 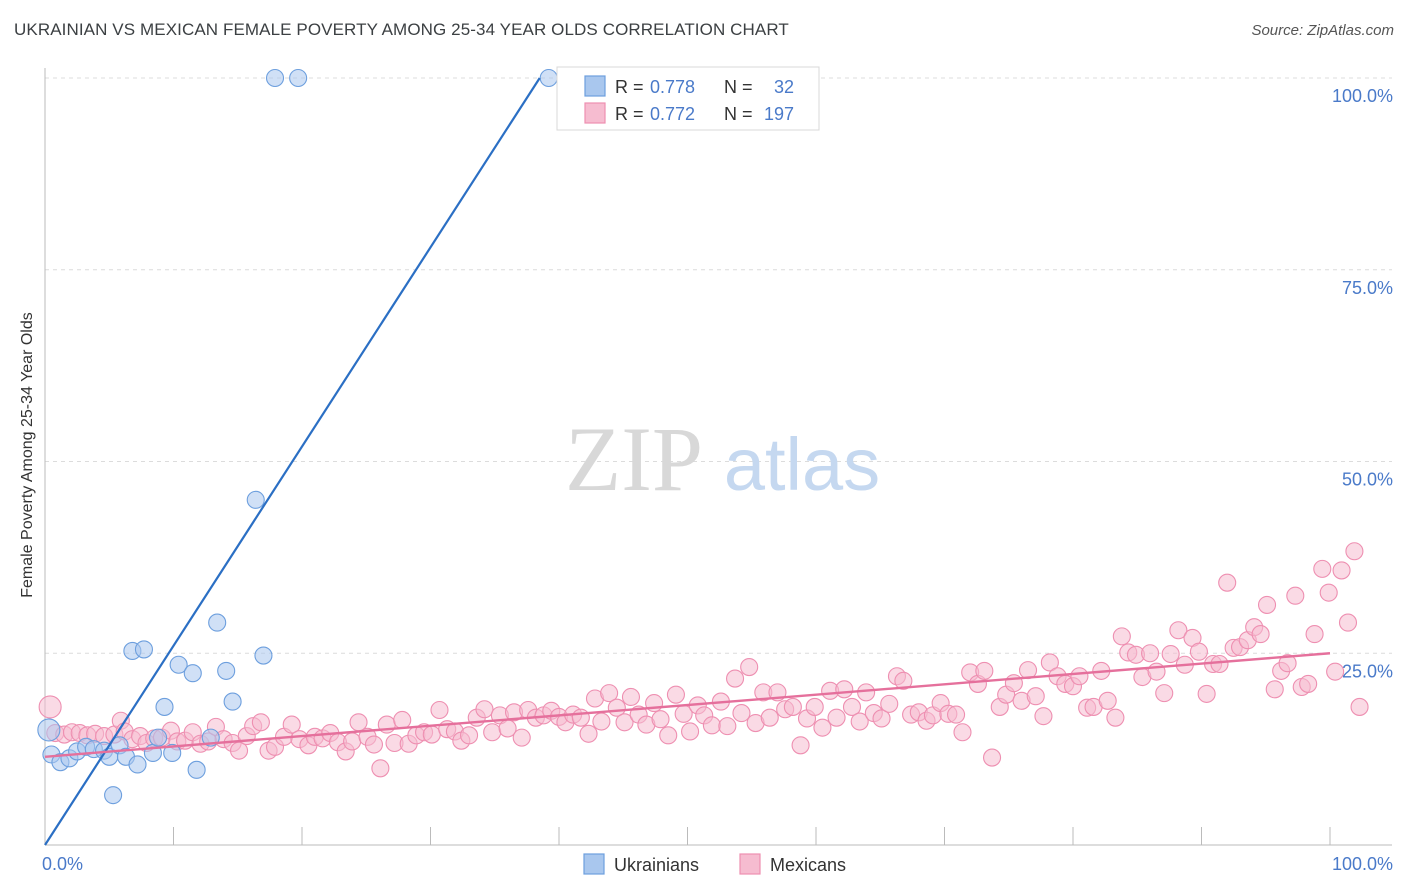 What do you see at coordinates (1367, 288) in the screenshot?
I see `y-tick-label-2: 75.0%` at bounding box center [1367, 288].